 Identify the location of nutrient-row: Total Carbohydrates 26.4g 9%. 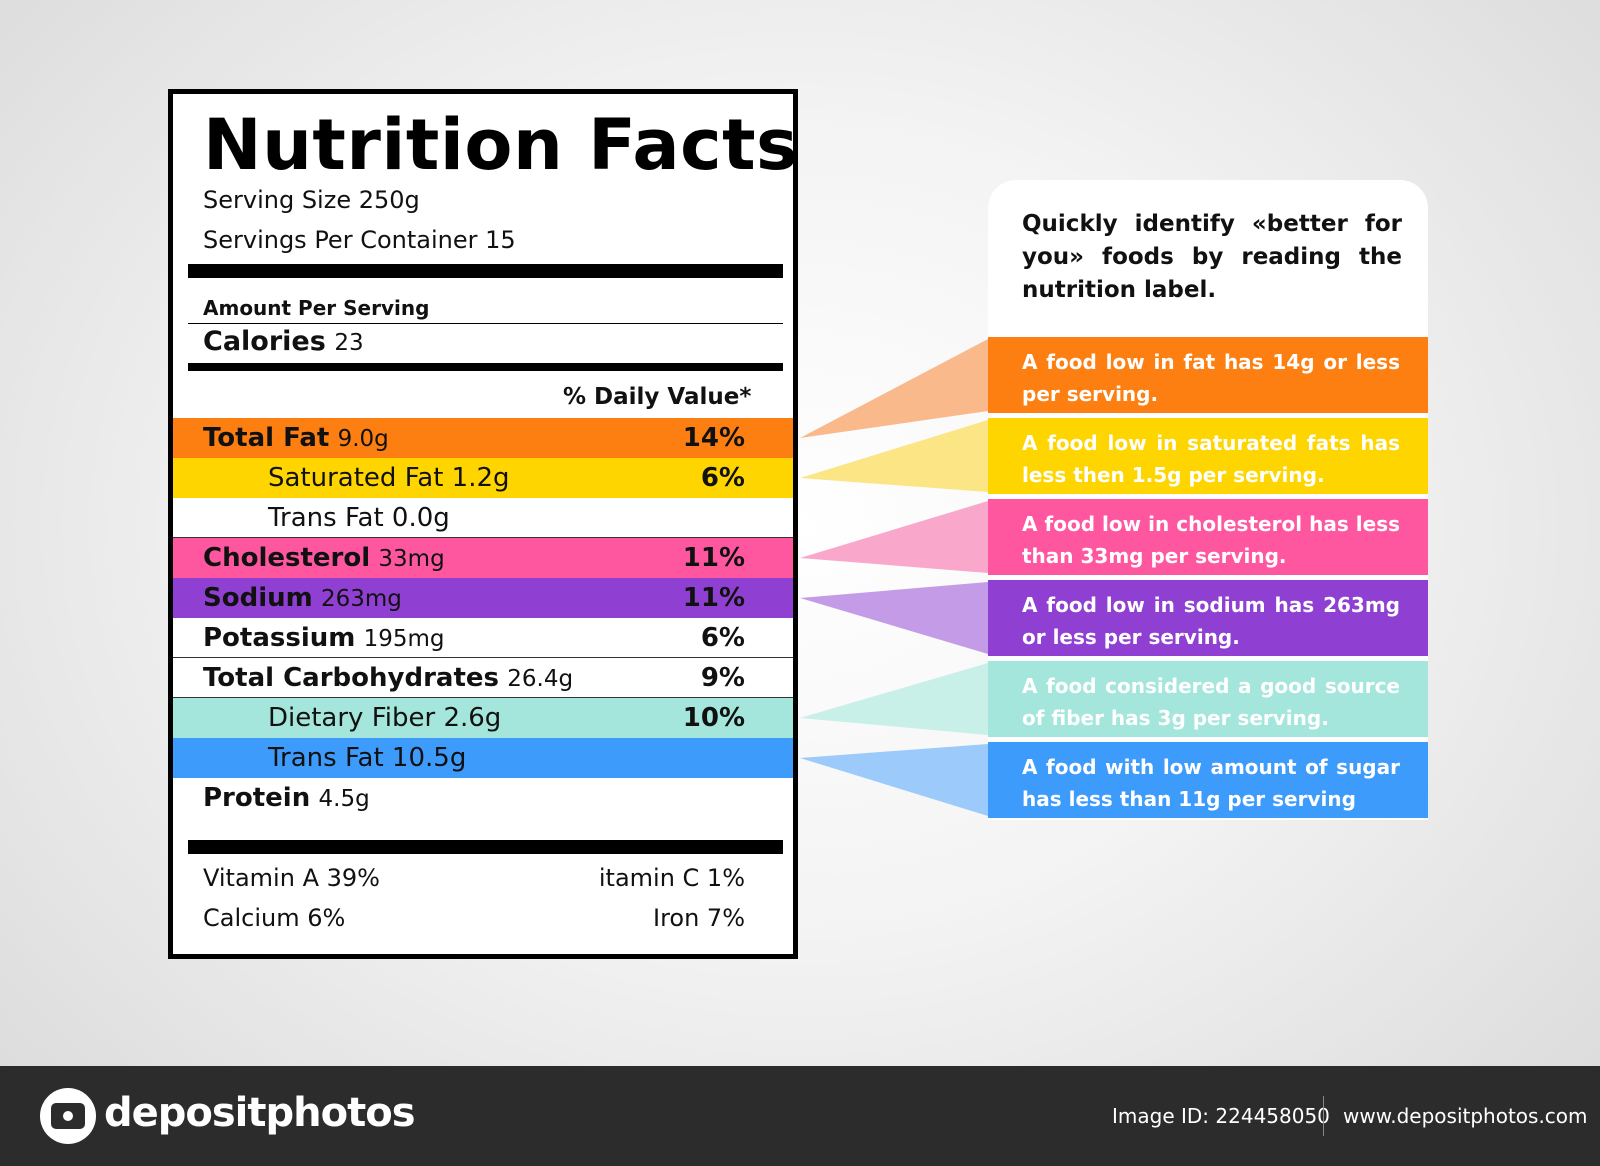
(483, 678).